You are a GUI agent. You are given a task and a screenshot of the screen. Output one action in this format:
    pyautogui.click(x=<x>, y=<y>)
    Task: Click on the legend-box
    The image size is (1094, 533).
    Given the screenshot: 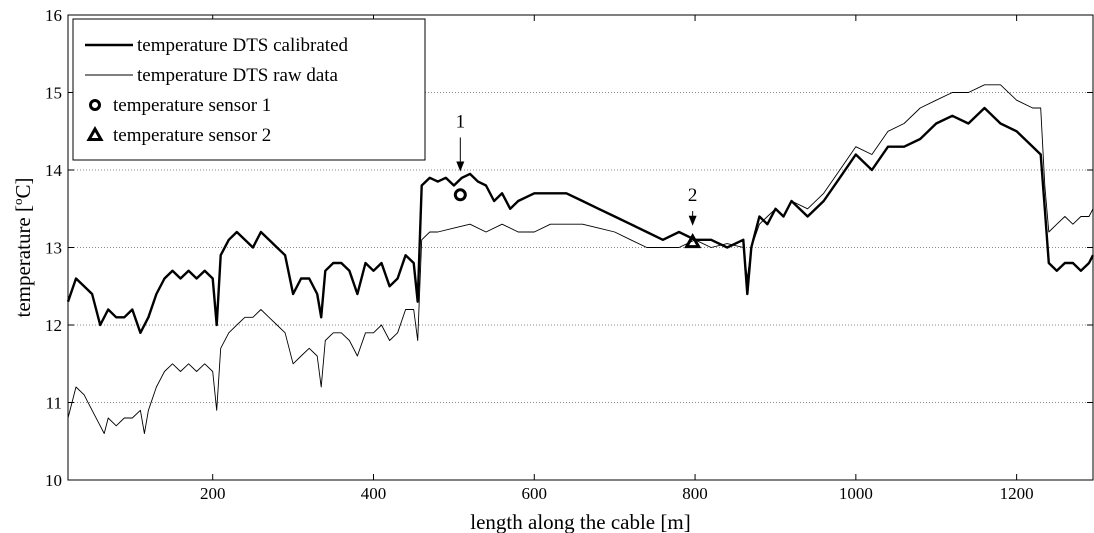 What is the action you would take?
    pyautogui.click(x=249, y=89)
    